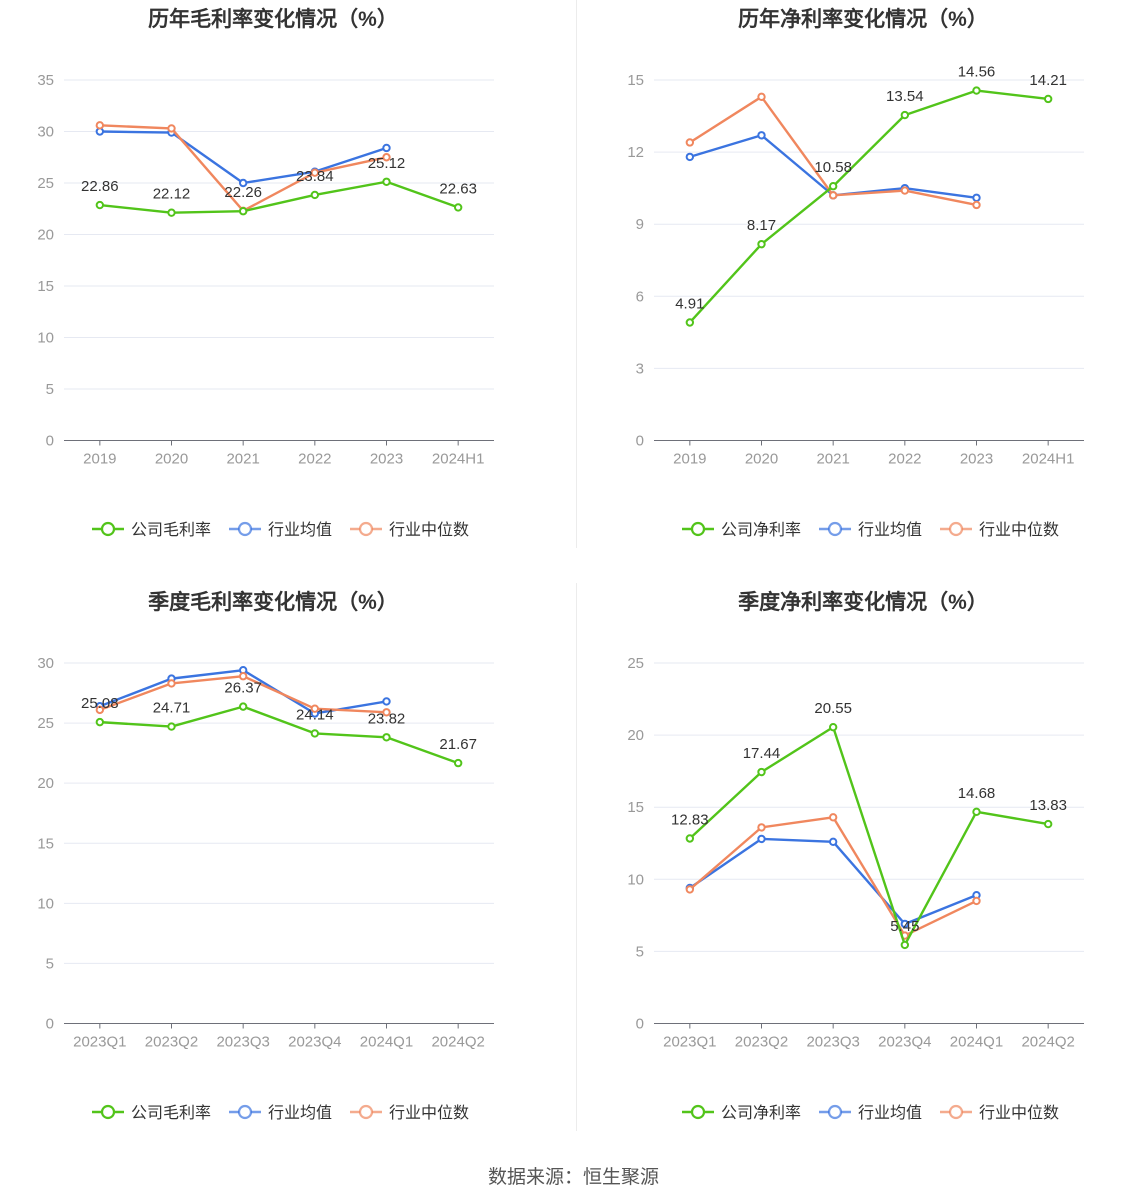 The width and height of the screenshot is (1147, 1202). What do you see at coordinates (640, 296) in the screenshot?
I see `y-tick-label: 6` at bounding box center [640, 296].